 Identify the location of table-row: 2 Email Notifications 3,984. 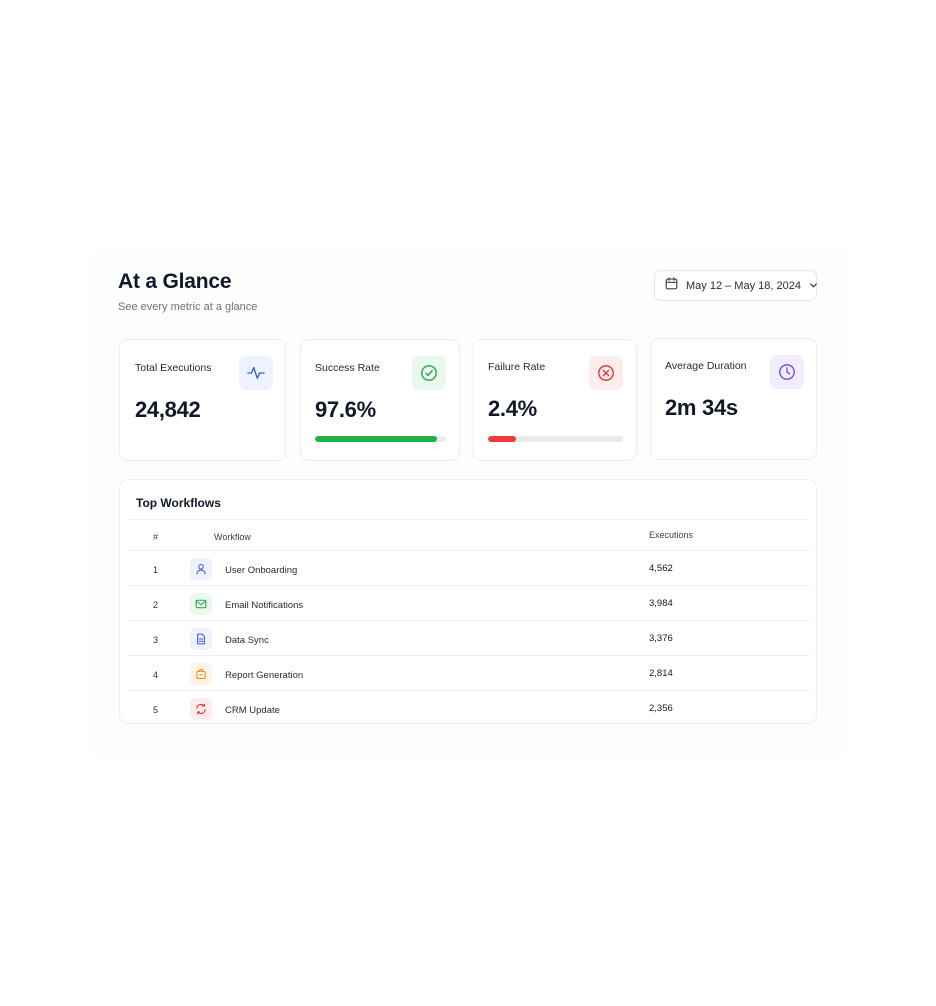
(469, 603).